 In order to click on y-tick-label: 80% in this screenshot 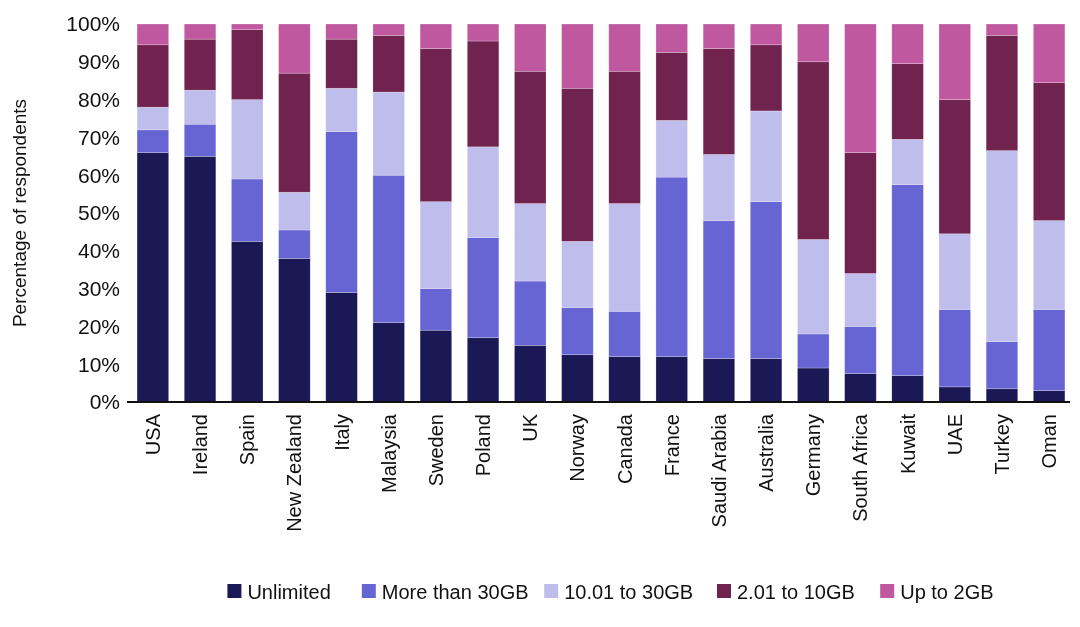, I will do `click(98, 99)`.